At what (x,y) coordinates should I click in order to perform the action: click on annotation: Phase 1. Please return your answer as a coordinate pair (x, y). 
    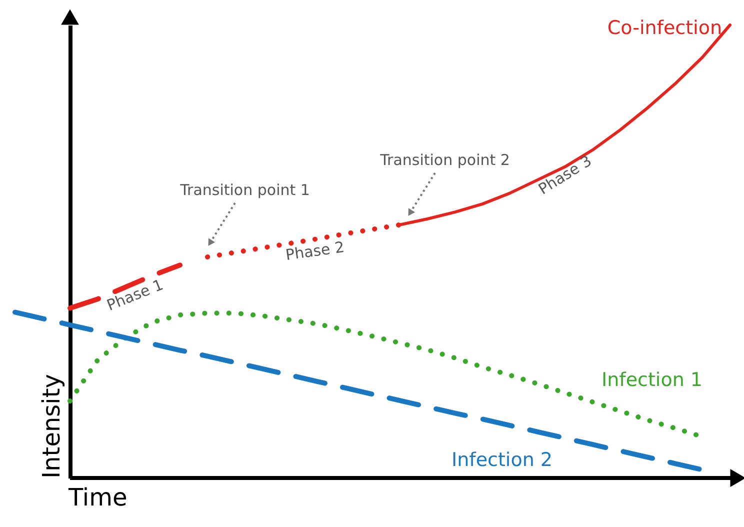
    Looking at the image, I should click on (135, 295).